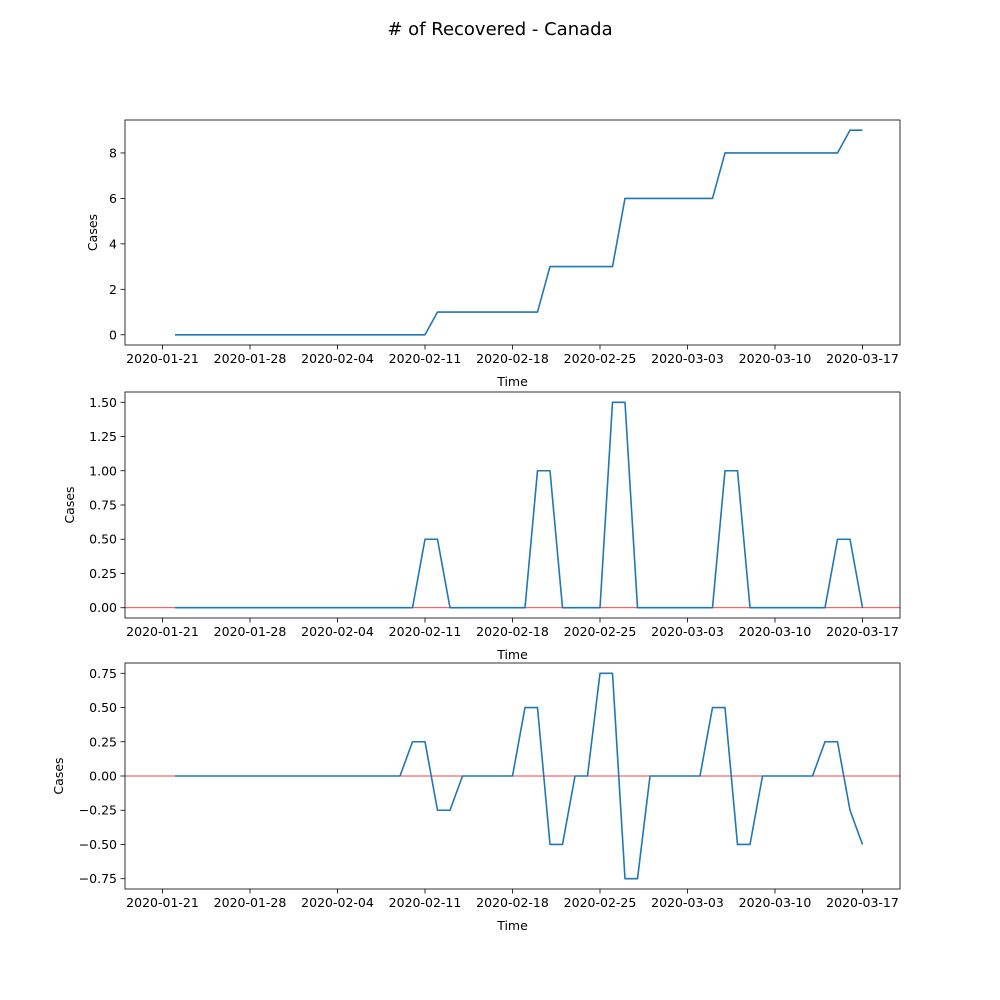 The width and height of the screenshot is (1000, 1000). What do you see at coordinates (113, 198) in the screenshot?
I see `y-tick-label: 6` at bounding box center [113, 198].